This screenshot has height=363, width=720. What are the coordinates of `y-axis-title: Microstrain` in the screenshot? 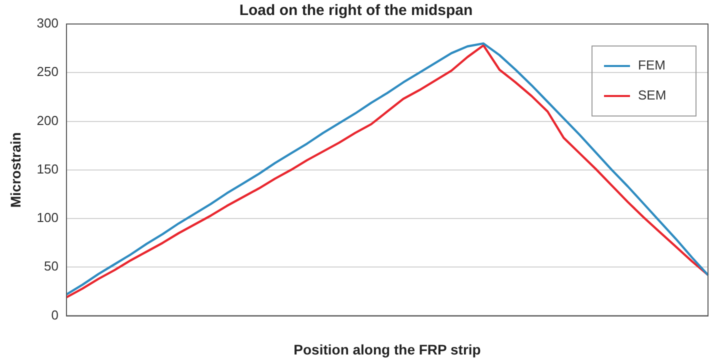 It's located at (15, 170).